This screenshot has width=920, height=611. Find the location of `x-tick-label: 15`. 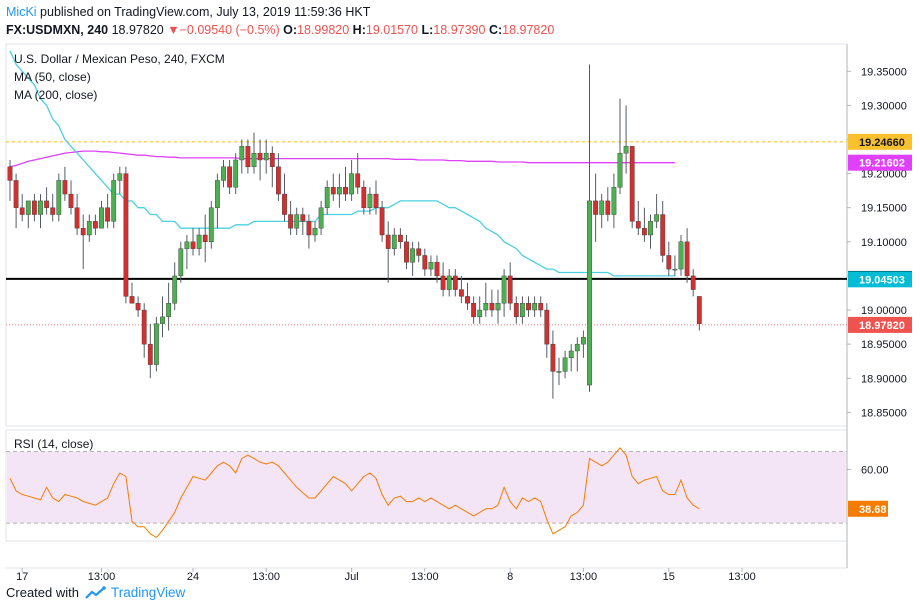

x-tick-label: 15 is located at coordinates (669, 575).